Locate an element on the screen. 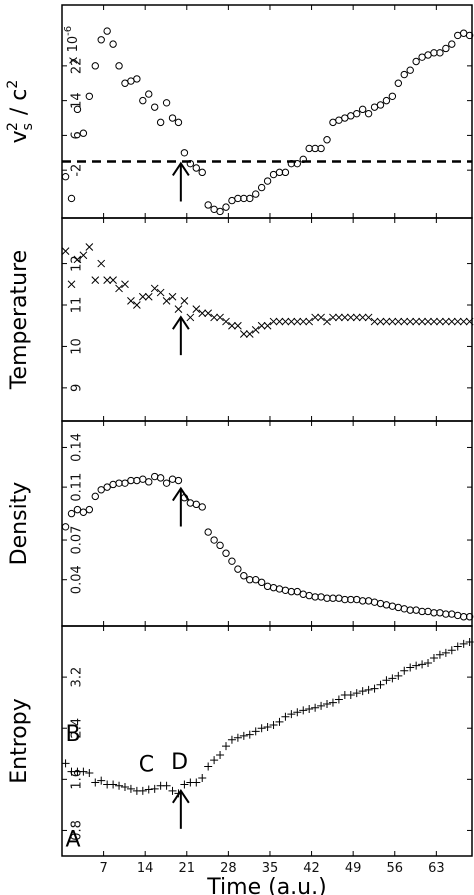  y-multiplier: x 10-6 is located at coordinates (72, 45).